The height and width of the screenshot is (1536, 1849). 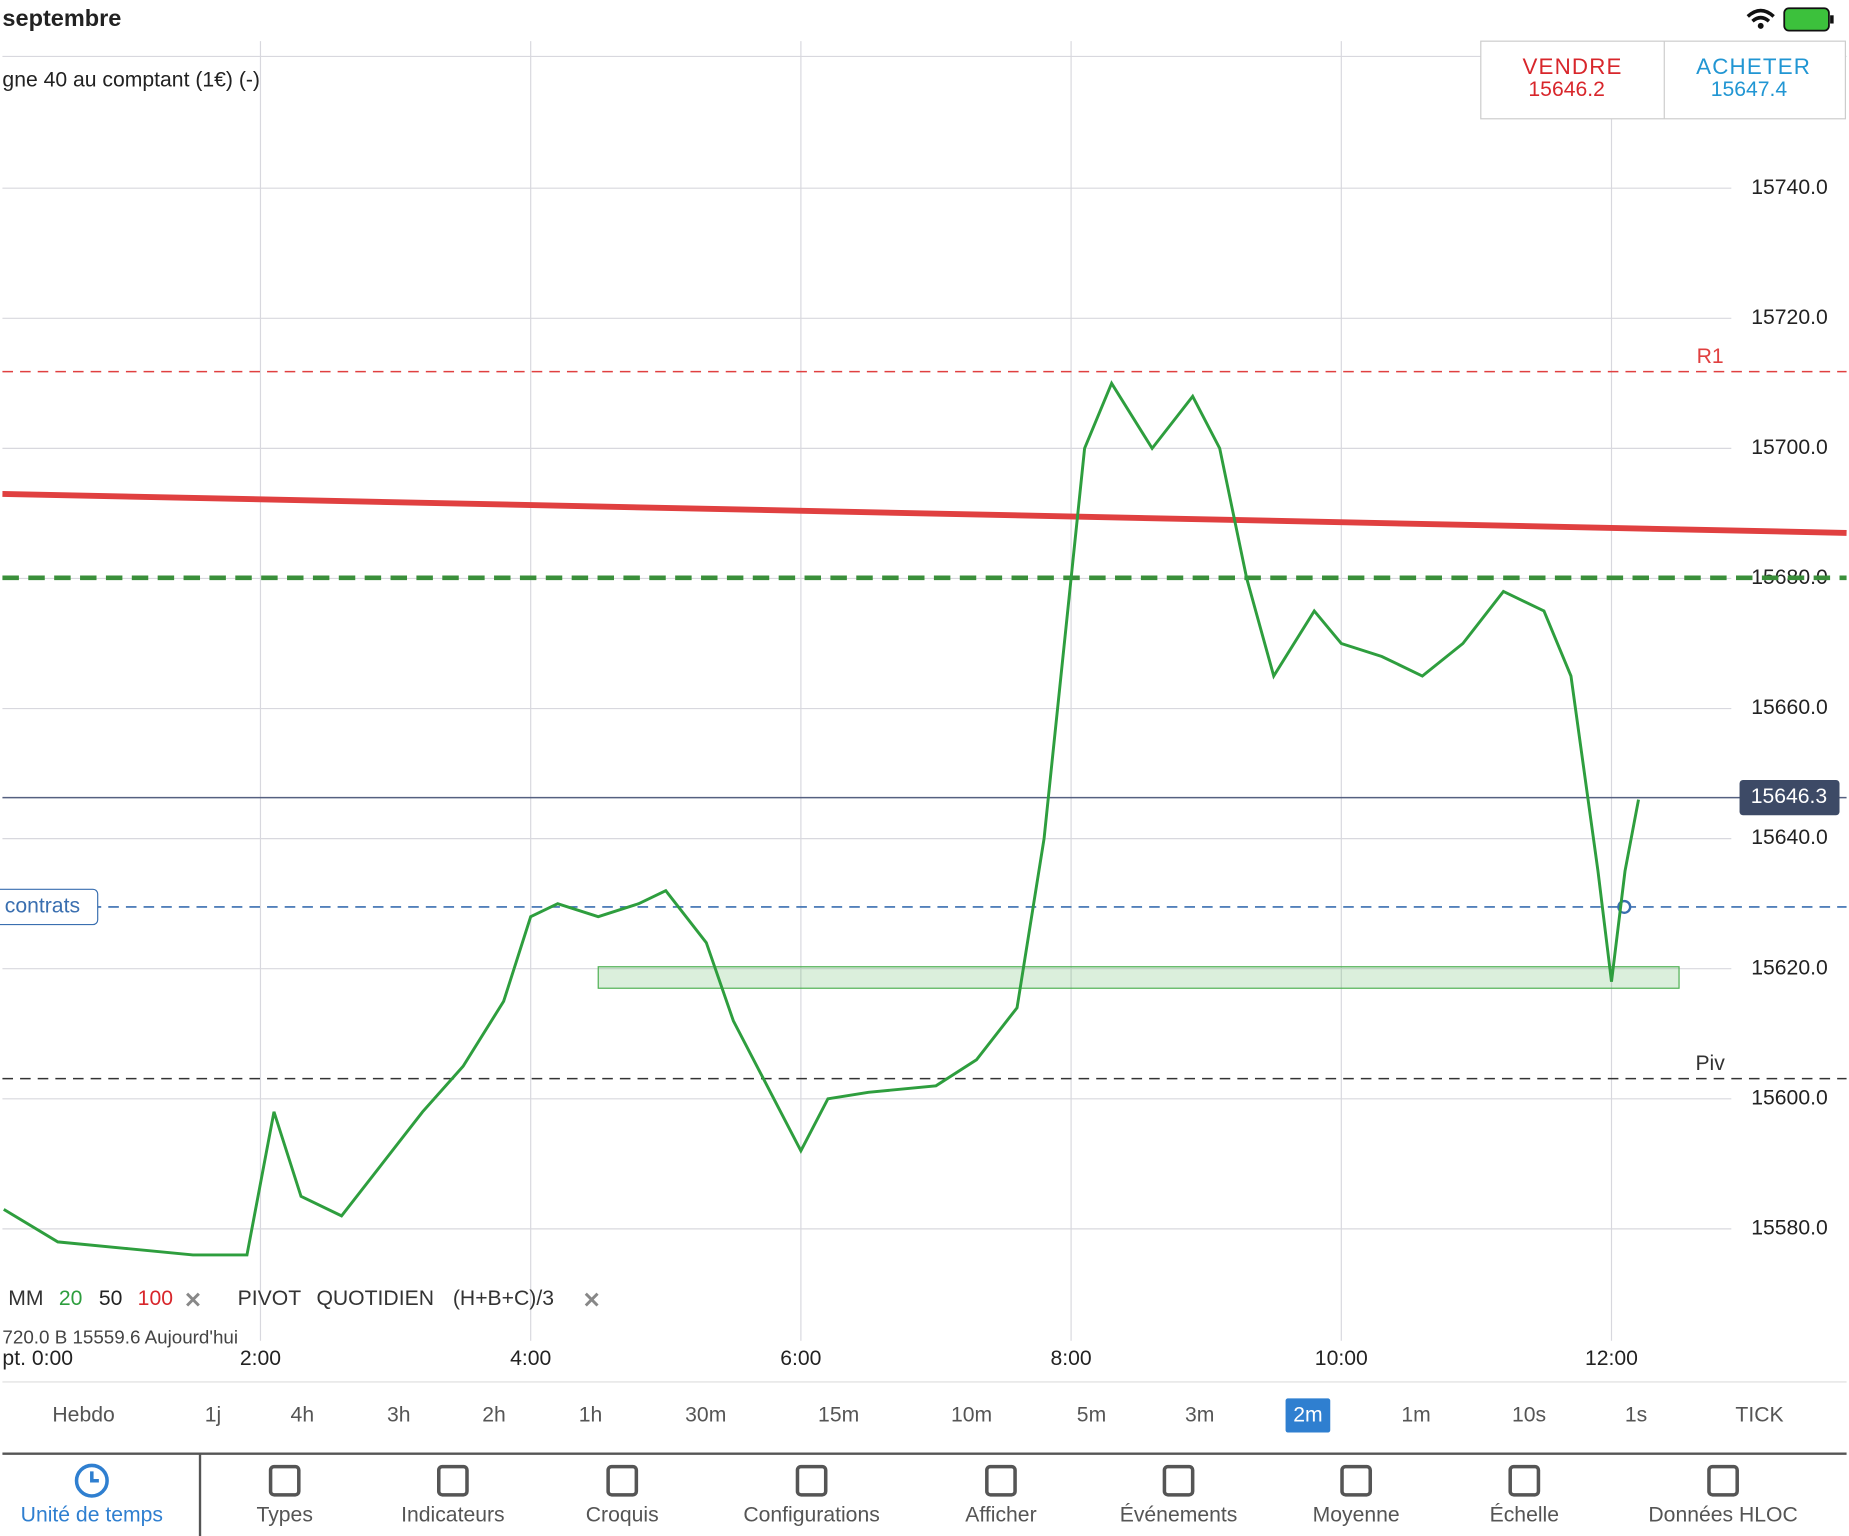 I want to click on y-tick-label: 15600.0, so click(x=1789, y=1097).